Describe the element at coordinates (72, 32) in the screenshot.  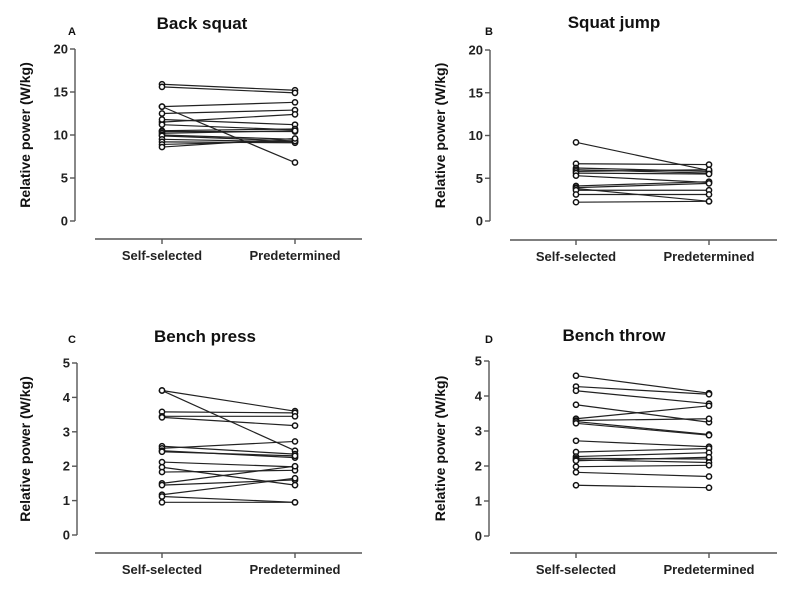
I see `panel-letter: A` at that location.